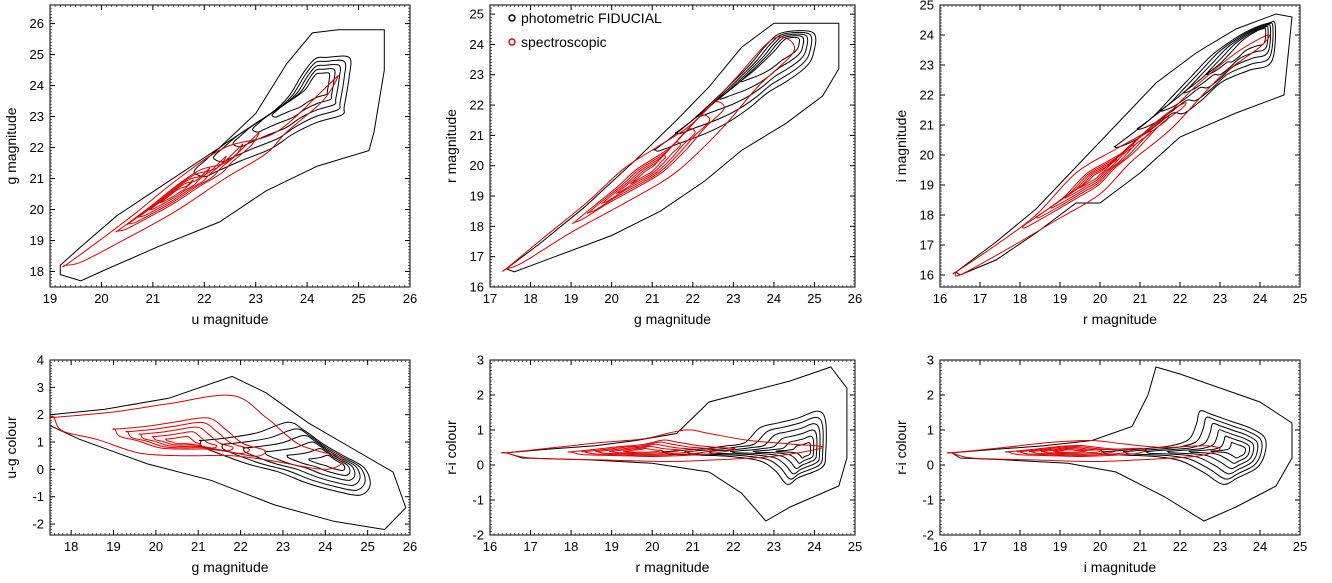  What do you see at coordinates (1120, 567) in the screenshot?
I see `x-axis-label: i magnitude` at bounding box center [1120, 567].